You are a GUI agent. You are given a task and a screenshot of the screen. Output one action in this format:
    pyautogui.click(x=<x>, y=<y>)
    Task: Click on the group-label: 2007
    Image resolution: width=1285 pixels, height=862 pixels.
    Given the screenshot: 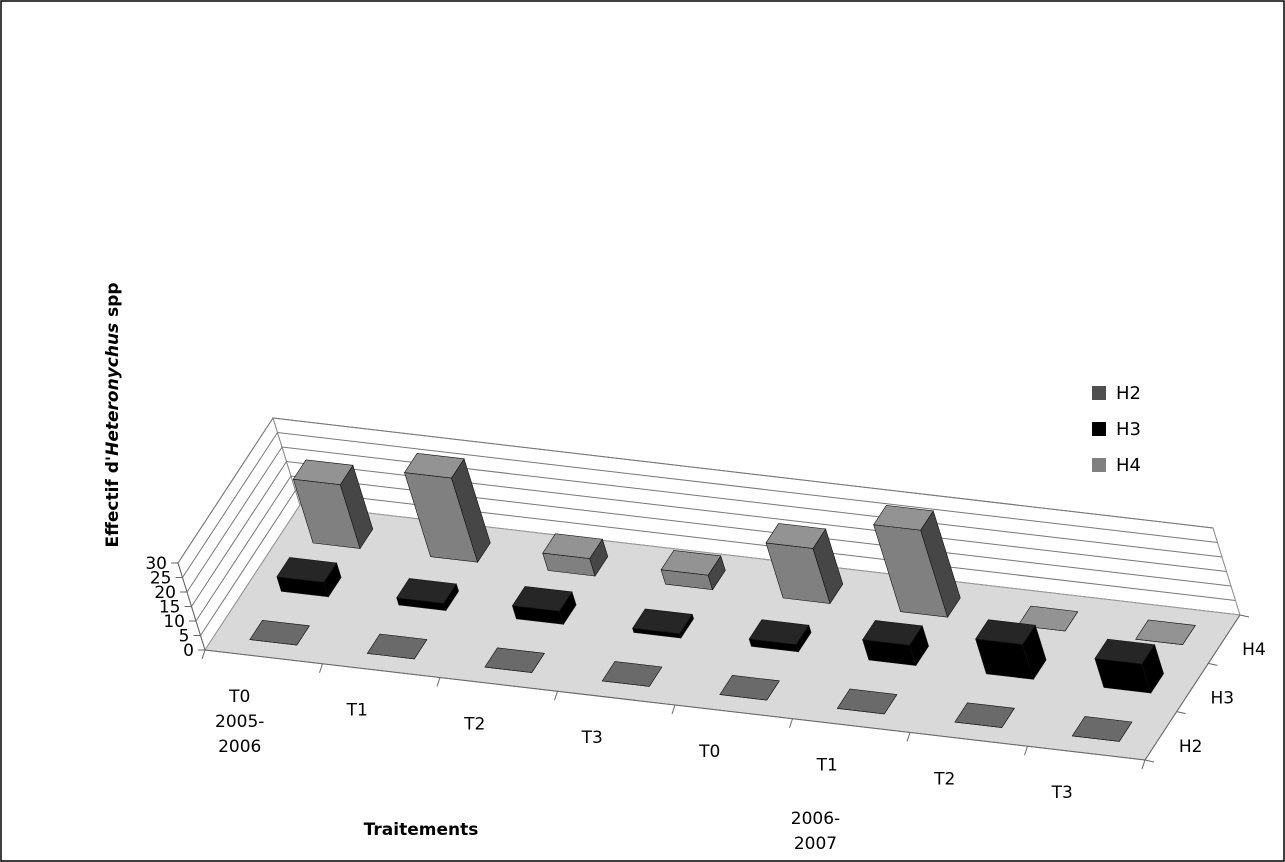 What is the action you would take?
    pyautogui.click(x=815, y=844)
    